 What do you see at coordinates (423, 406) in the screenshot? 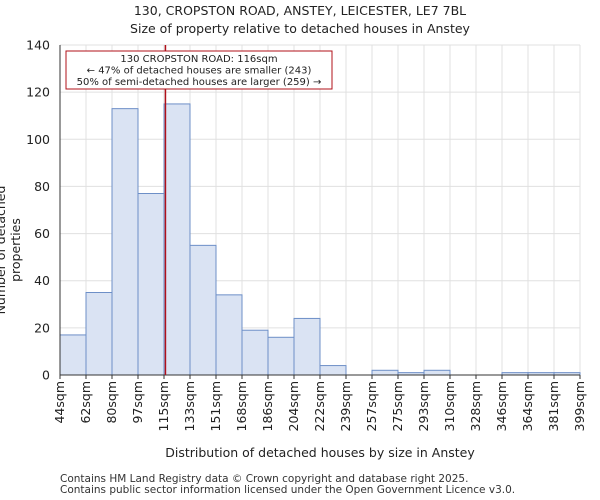
I see `x-tick-label: 293sqm` at bounding box center [423, 406].